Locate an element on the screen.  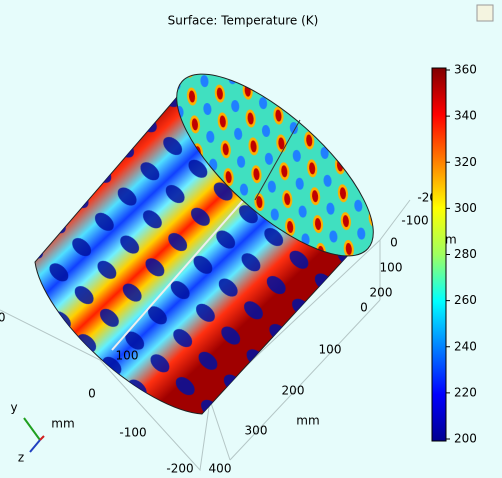
colorbar-tick-label: 200 is located at coordinates (465, 439).